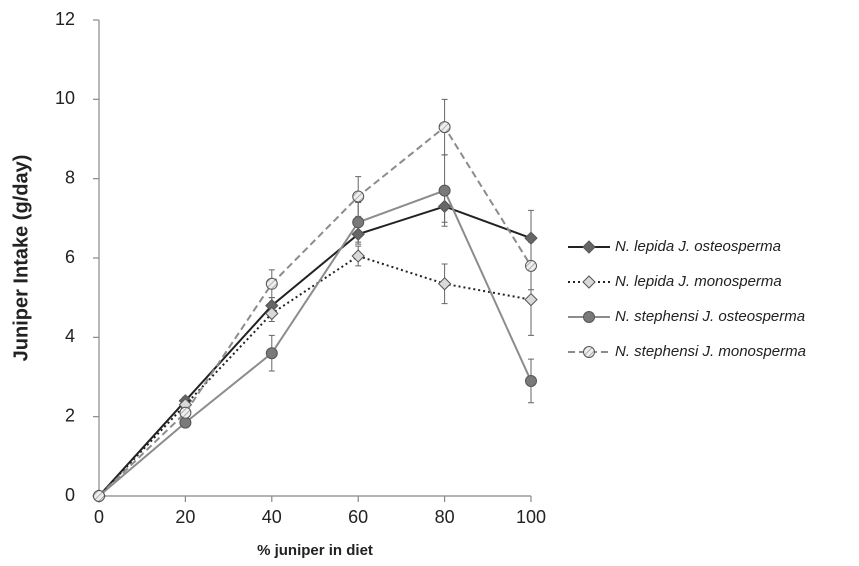 This screenshot has width=859, height=566. Describe the element at coordinates (710, 351) in the screenshot. I see `legend-label: N. stephensi J. monosperma` at that location.